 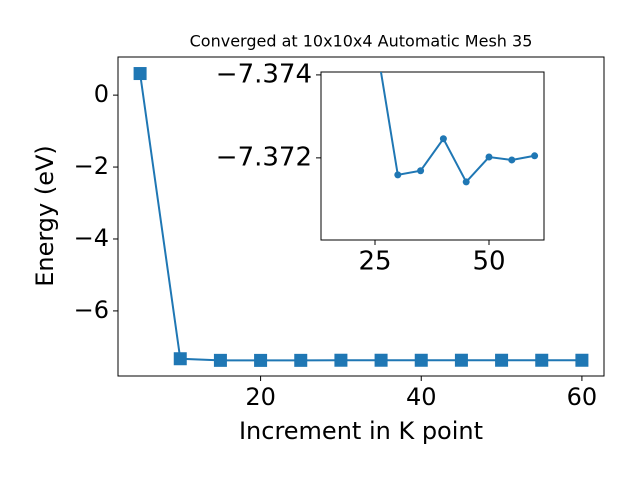 What do you see at coordinates (45, 216) in the screenshot?
I see `y-axis-label: Energy (eV)` at bounding box center [45, 216].